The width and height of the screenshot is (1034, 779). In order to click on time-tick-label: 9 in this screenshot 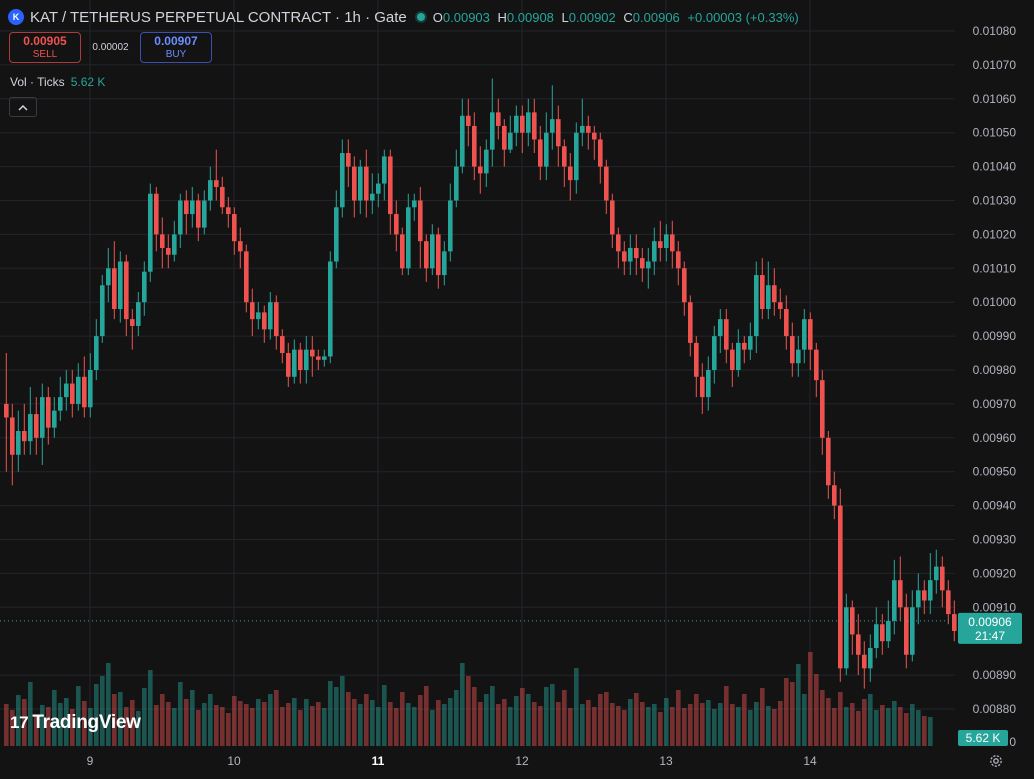, I will do `click(90, 761)`.